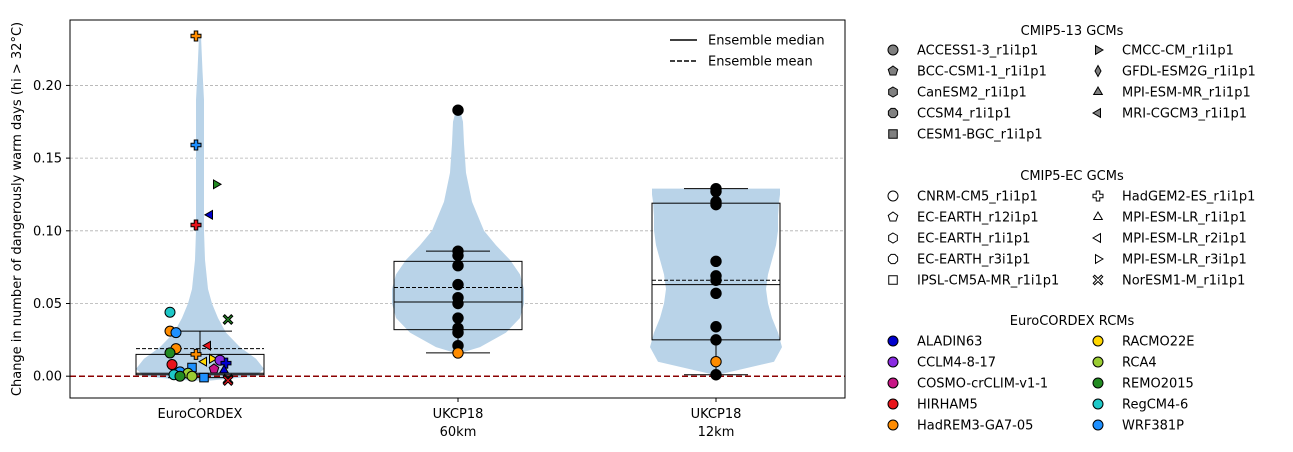  Describe the element at coordinates (716, 414) in the screenshot. I see `x-tick-label-2-0: UKCP18` at that location.